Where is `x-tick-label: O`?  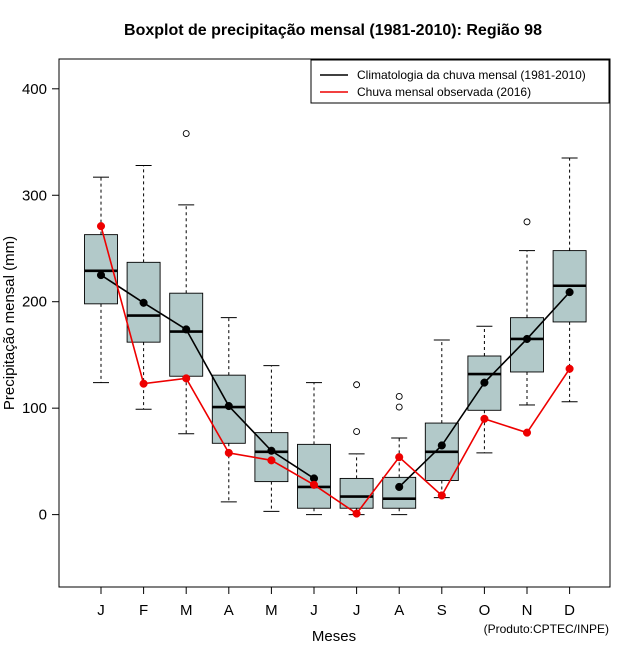
x-tick-label: O is located at coordinates (485, 610).